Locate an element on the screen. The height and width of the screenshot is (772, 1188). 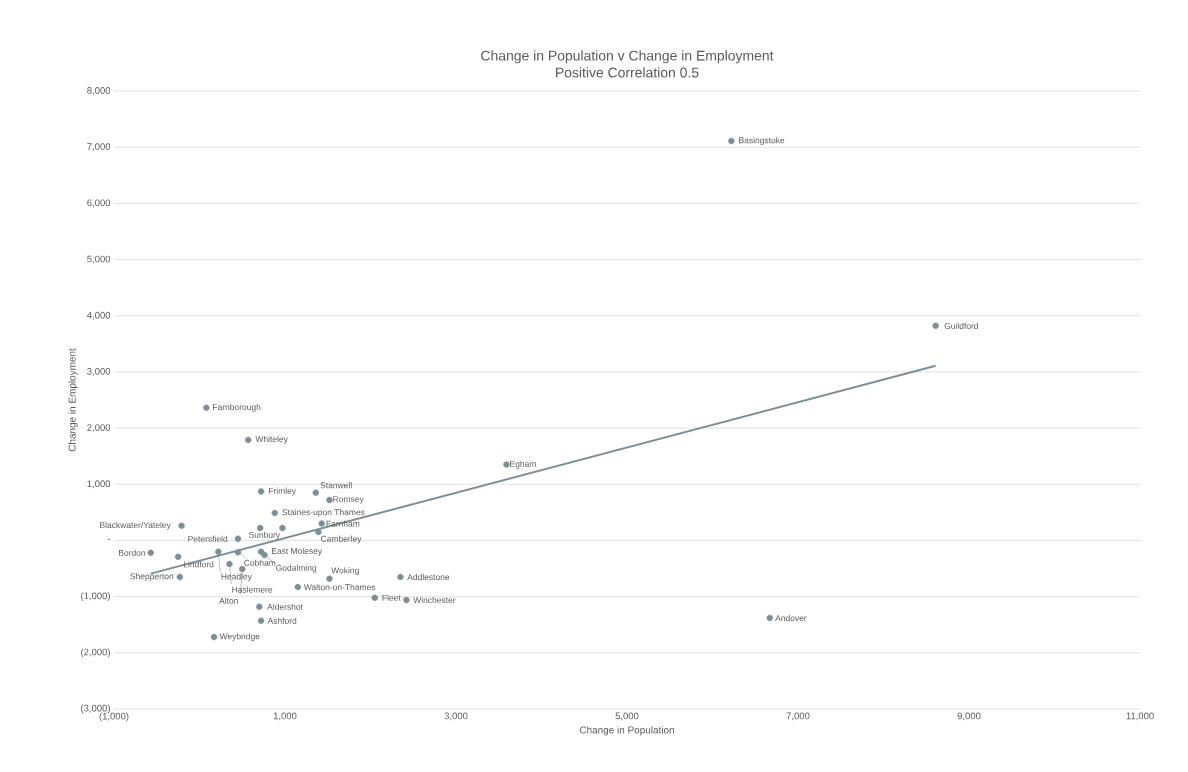
y-tick-label: 8,000 is located at coordinates (99, 91).